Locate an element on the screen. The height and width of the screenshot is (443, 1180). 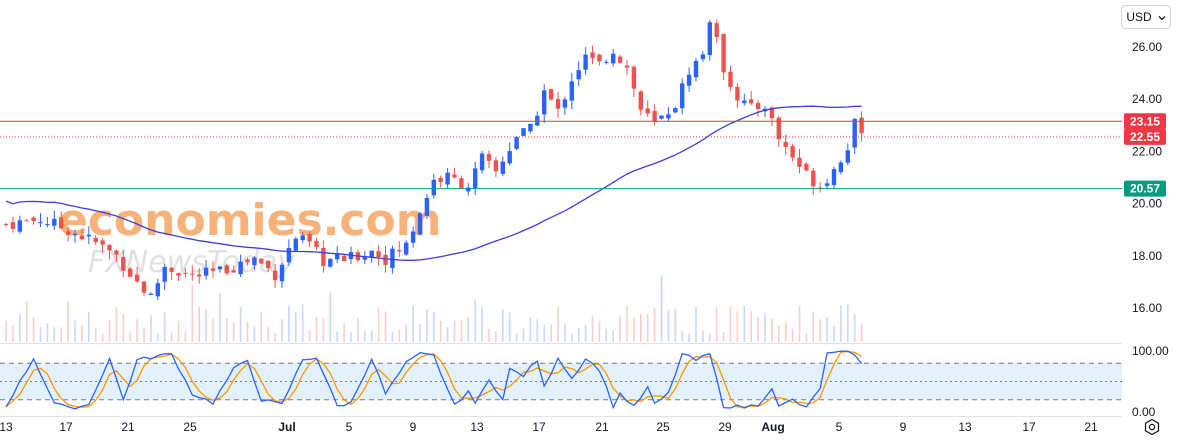
stochastic-d-line is located at coordinates (433, 379).